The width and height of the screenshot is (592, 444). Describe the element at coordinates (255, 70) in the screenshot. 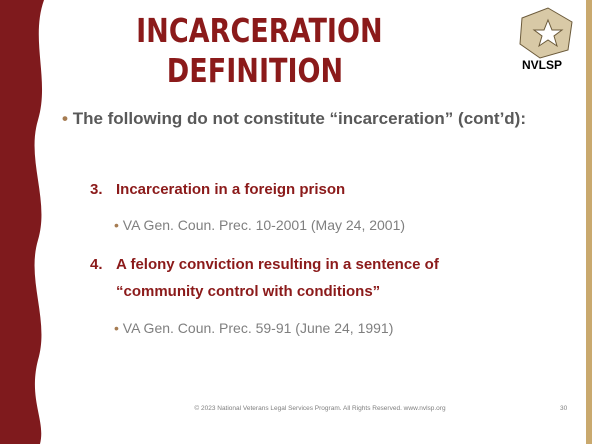

I see `title-line: DEFINITION` at that location.